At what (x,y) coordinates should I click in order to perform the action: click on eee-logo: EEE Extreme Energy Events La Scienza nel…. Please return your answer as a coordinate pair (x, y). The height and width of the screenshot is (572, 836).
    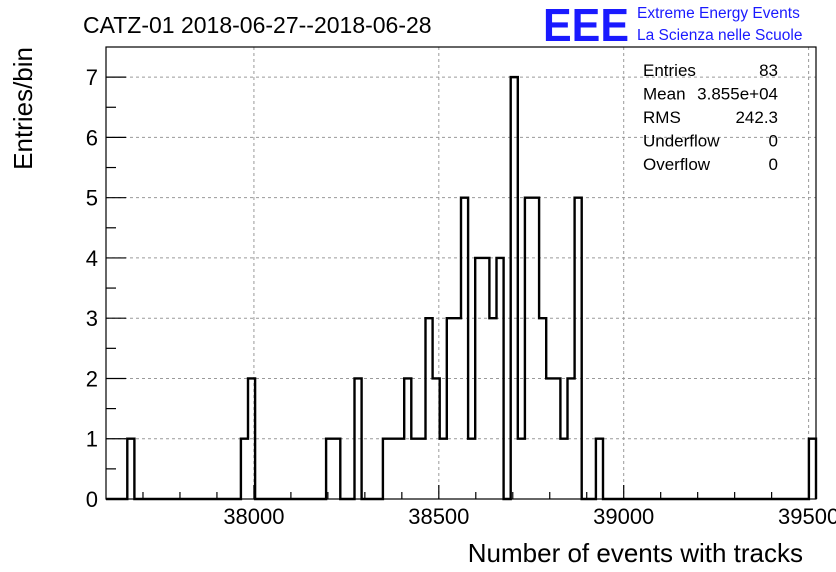
    Looking at the image, I should click on (672, 25).